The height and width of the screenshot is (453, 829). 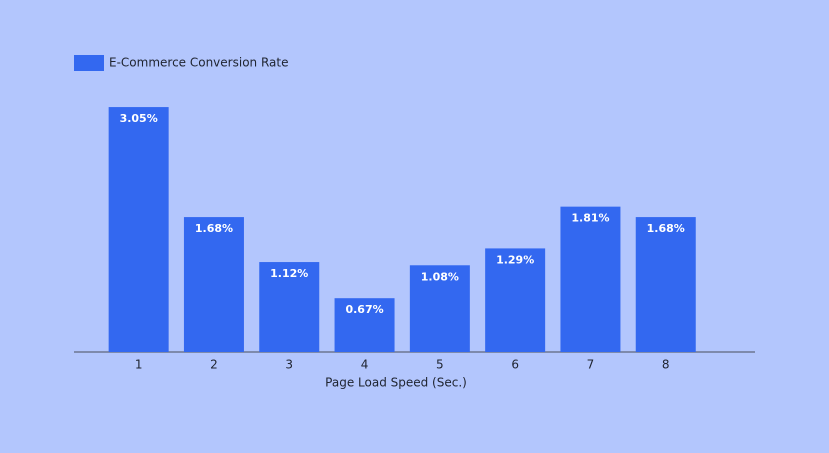 What do you see at coordinates (139, 365) in the screenshot?
I see `x-tick-label: 1` at bounding box center [139, 365].